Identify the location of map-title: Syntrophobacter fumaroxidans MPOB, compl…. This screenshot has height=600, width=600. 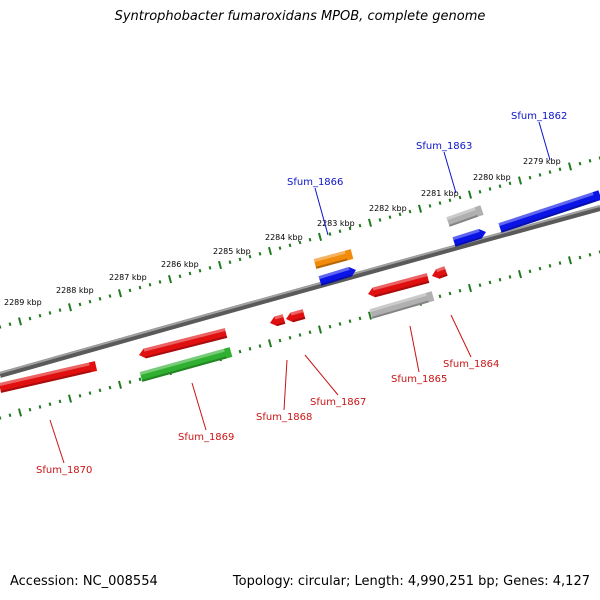
(300, 16).